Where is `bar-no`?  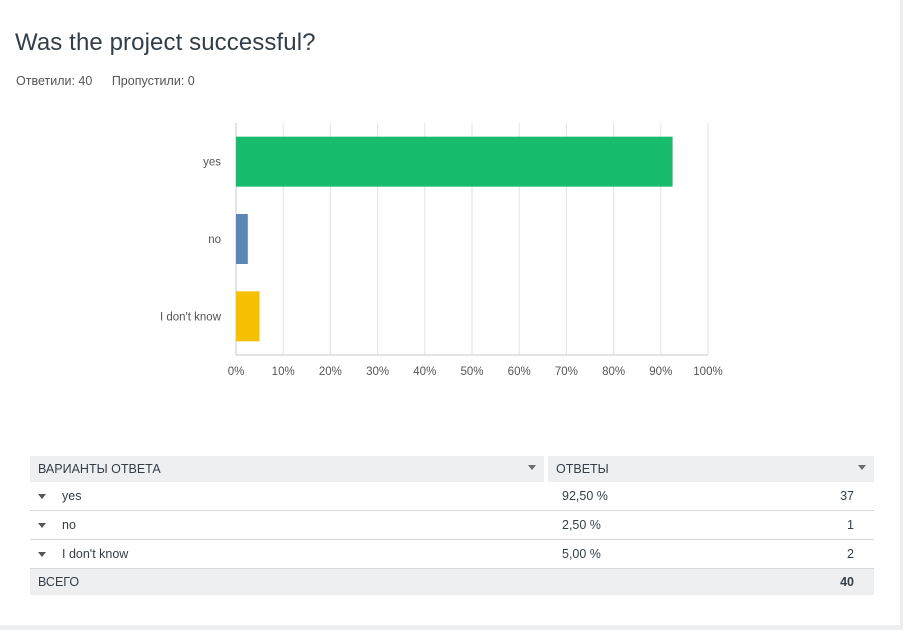
bar-no is located at coordinates (242, 239).